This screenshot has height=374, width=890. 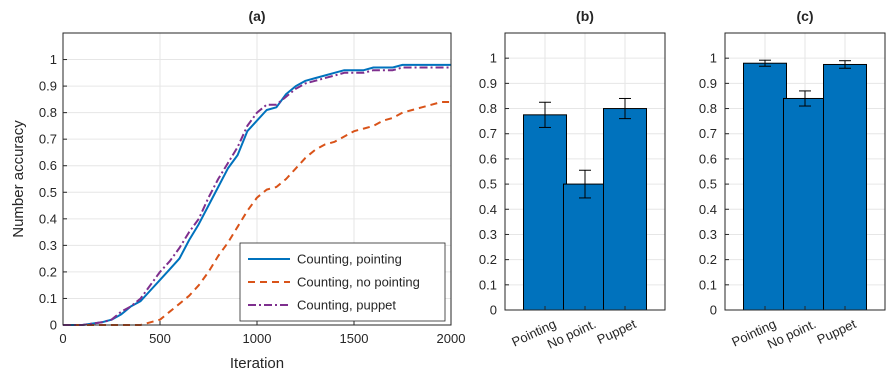 What do you see at coordinates (349, 259) in the screenshot?
I see `legend-label-1: Counting, pointing` at bounding box center [349, 259].